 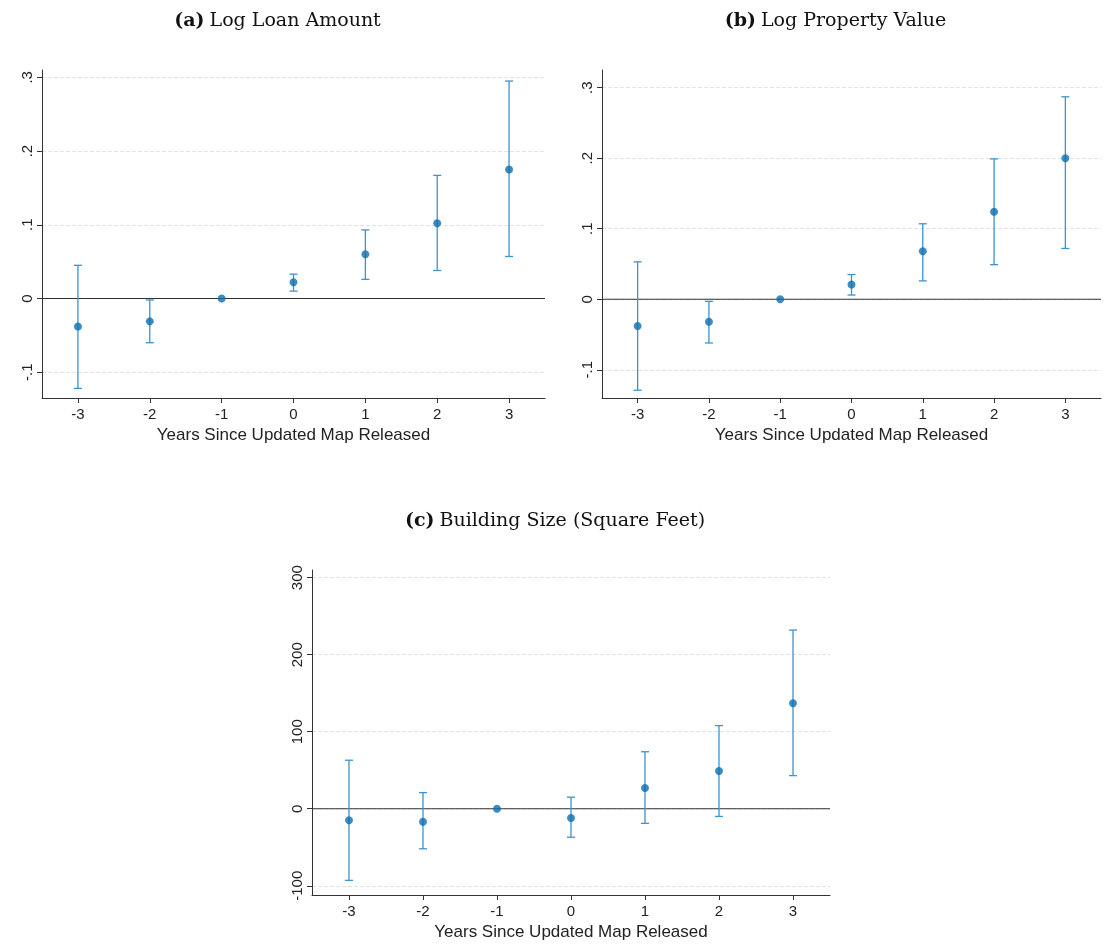 I want to click on y-tick-label: 200, so click(x=296, y=655).